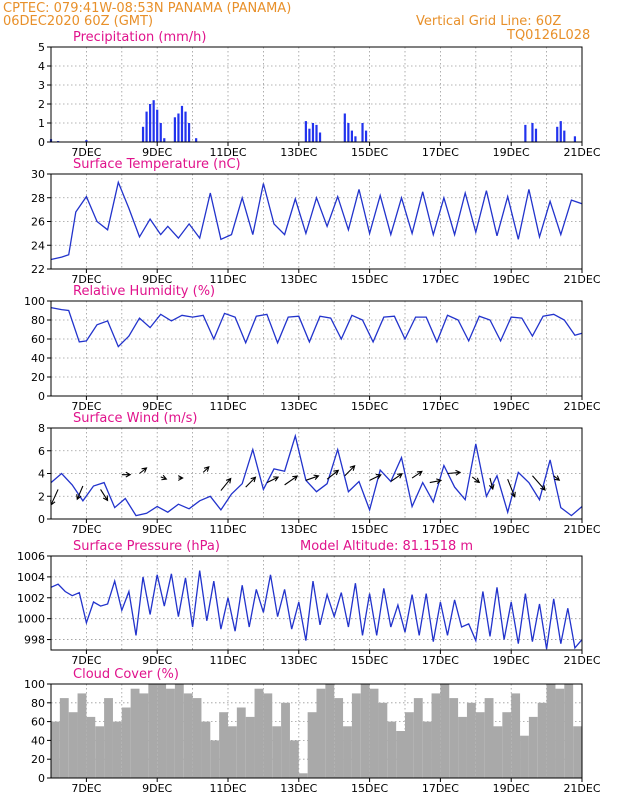  I want to click on y-tick-label: 1000, so click(31, 619).